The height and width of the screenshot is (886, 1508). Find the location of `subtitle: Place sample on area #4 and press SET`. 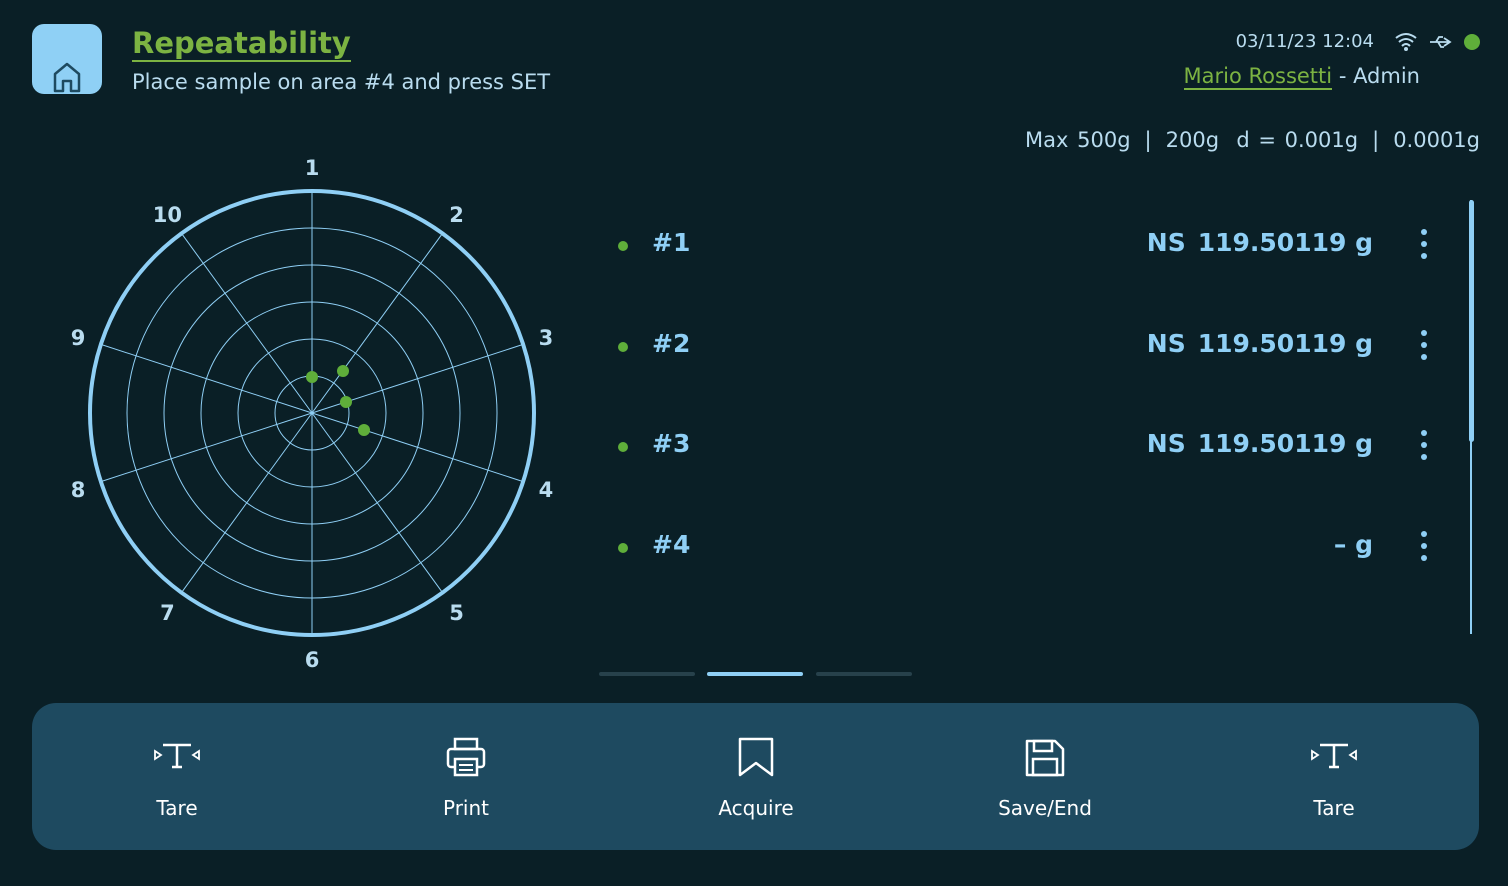

subtitle: Place sample on area #4 and press SET is located at coordinates (341, 82).